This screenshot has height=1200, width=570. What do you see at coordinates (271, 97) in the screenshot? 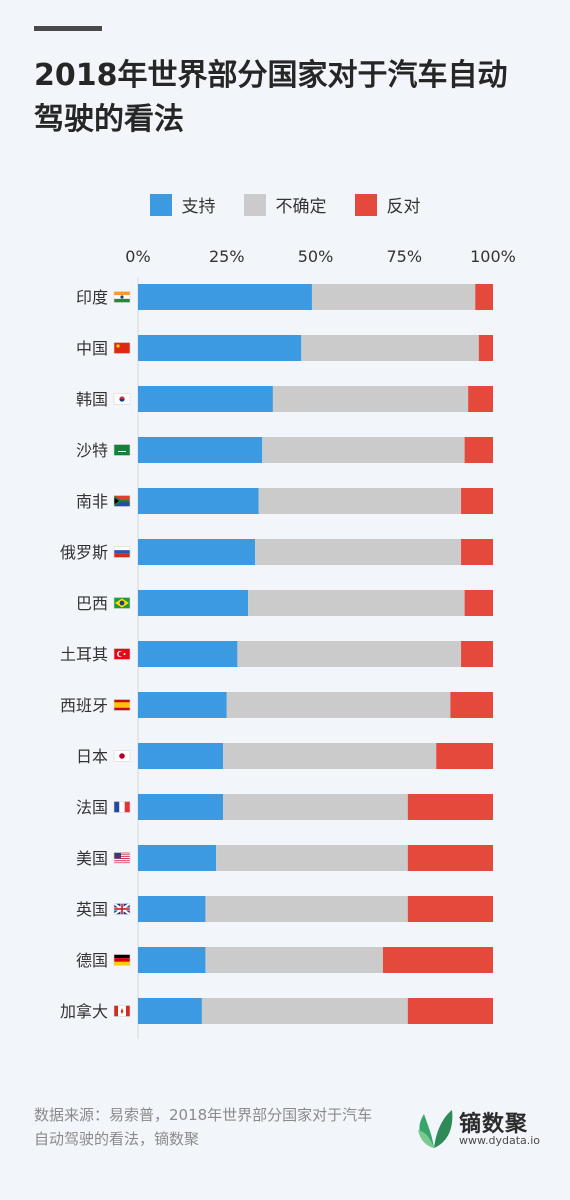
I see `chart-title: 2018年世界部分国家对于汽车自动驾驶的看法` at bounding box center [271, 97].